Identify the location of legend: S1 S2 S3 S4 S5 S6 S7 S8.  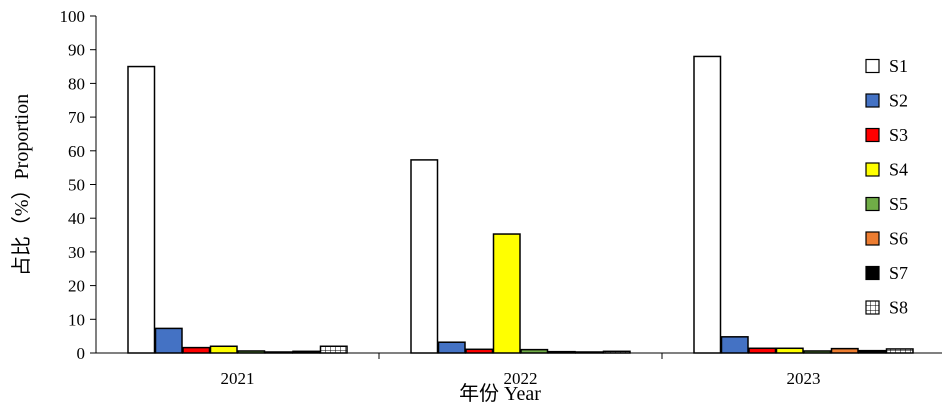
(886, 187).